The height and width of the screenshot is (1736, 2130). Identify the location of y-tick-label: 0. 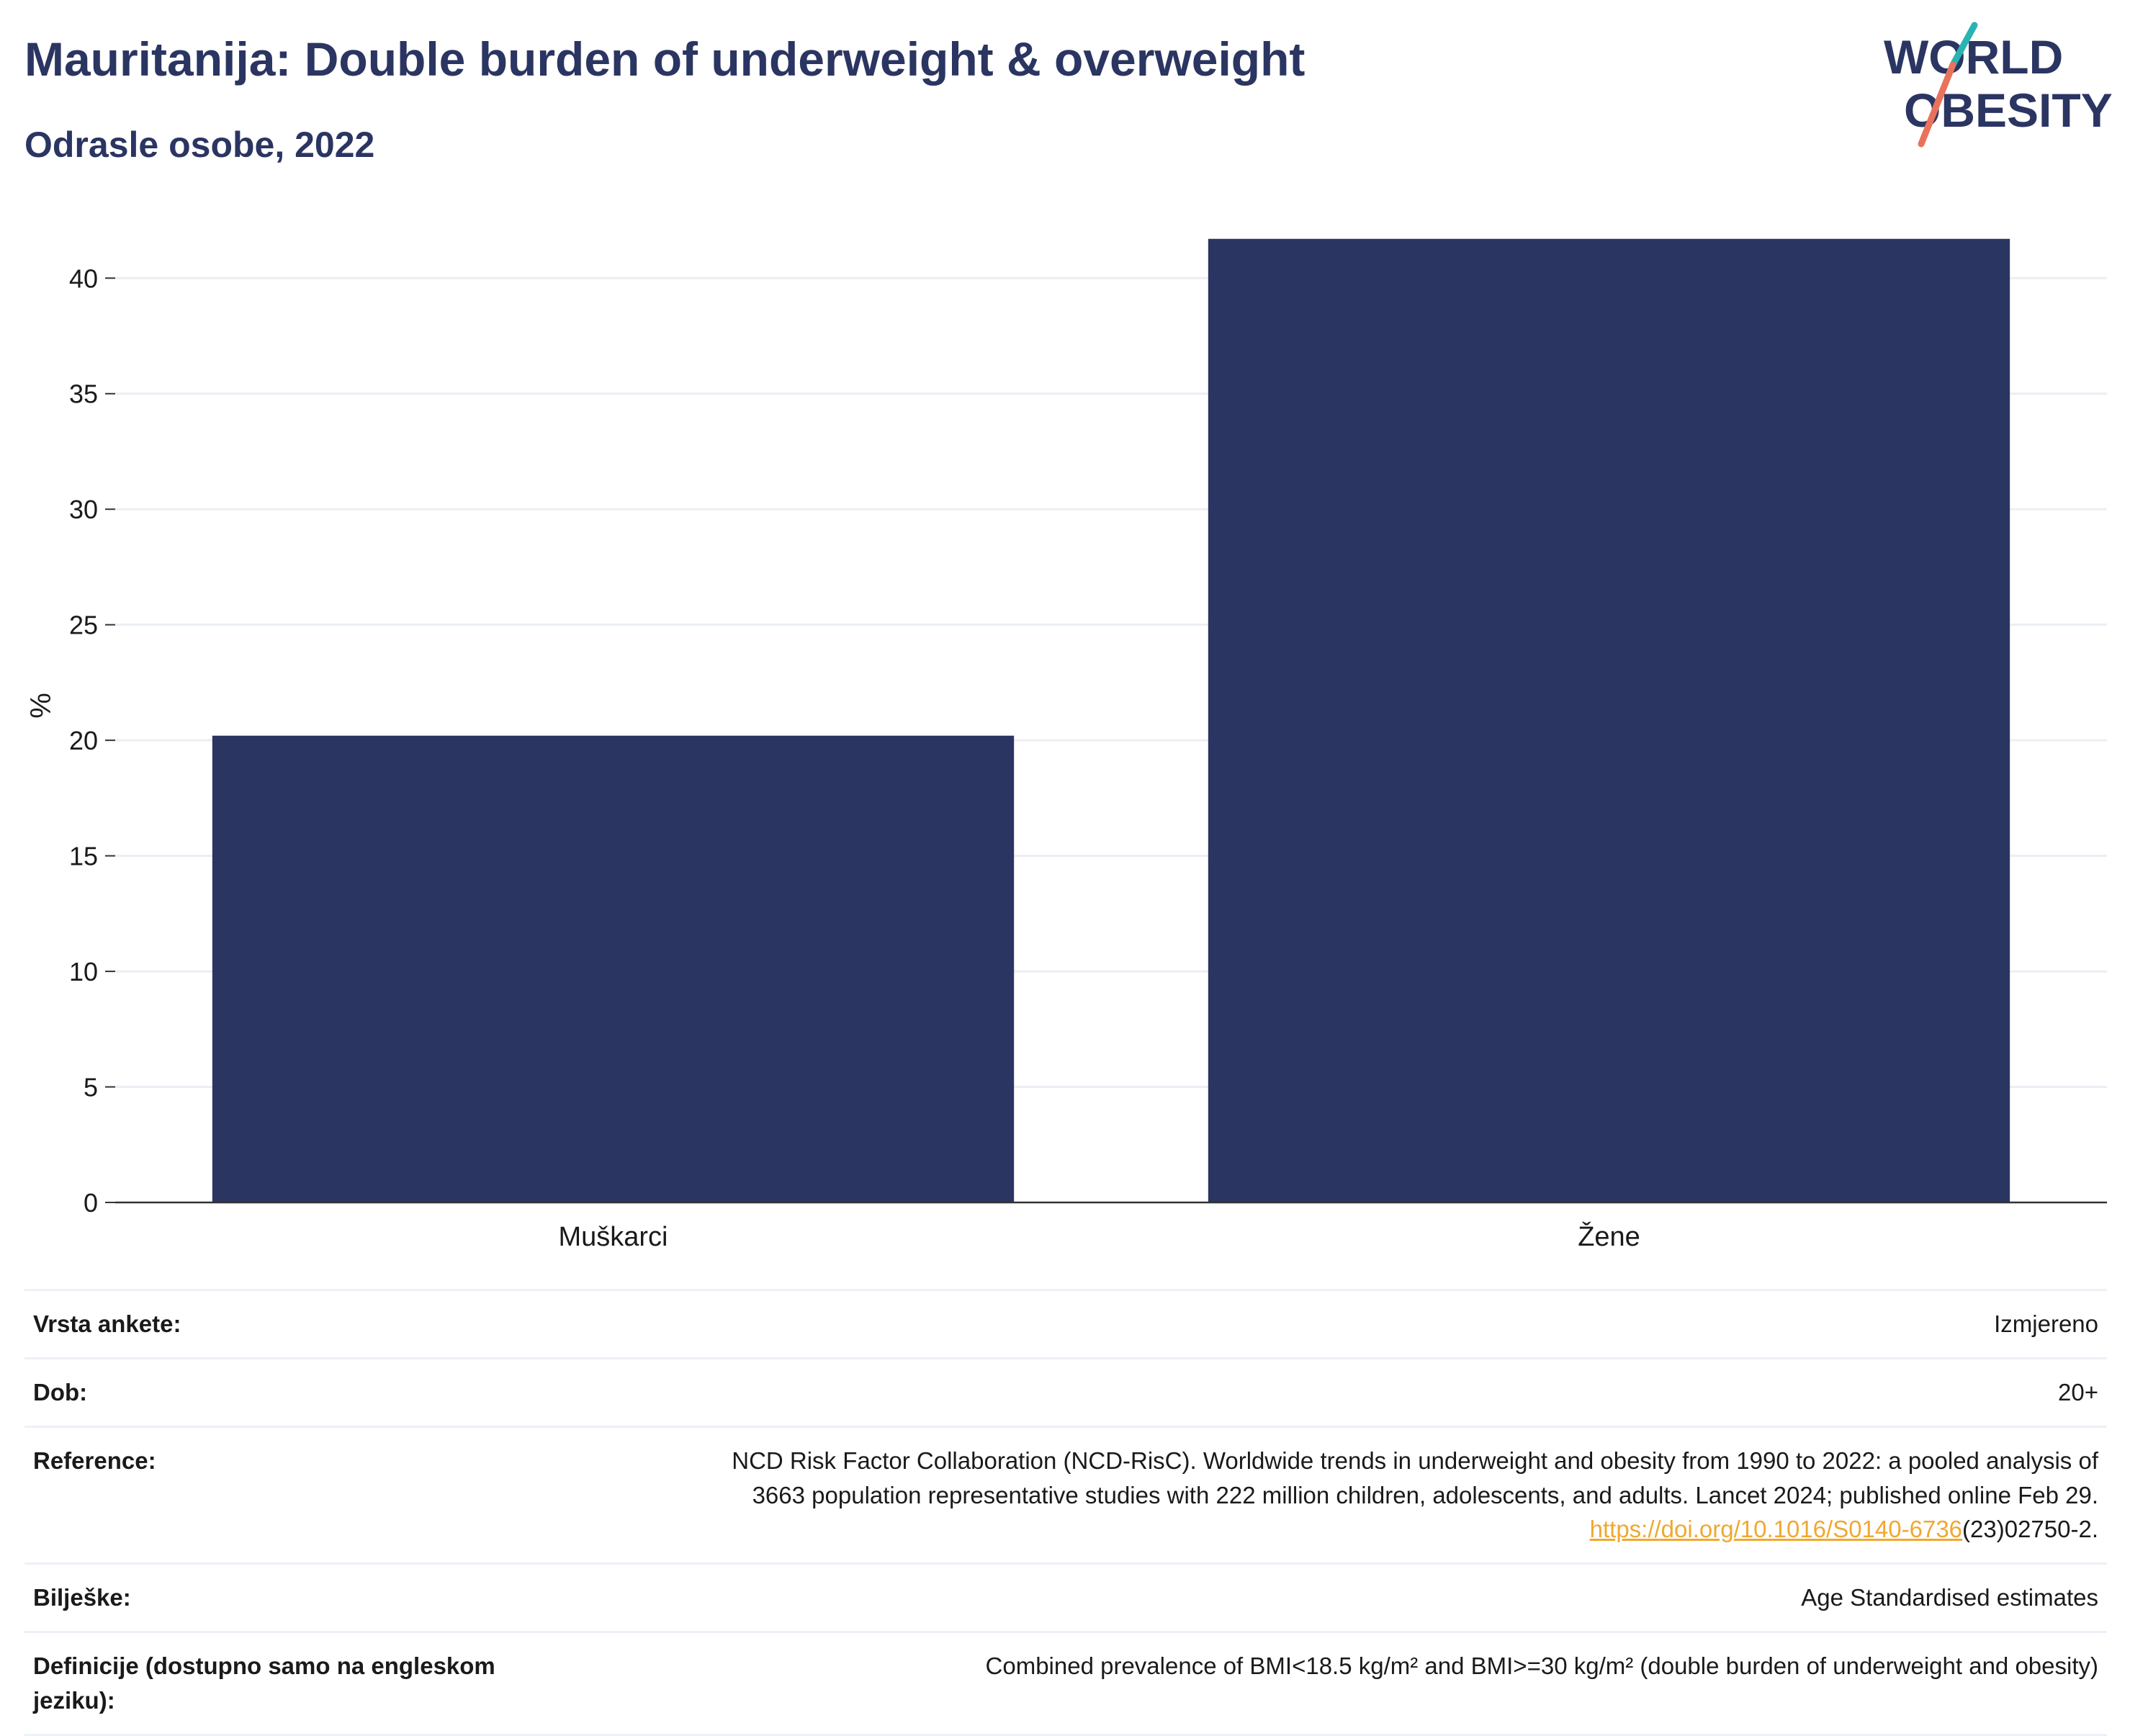
(91, 1203).